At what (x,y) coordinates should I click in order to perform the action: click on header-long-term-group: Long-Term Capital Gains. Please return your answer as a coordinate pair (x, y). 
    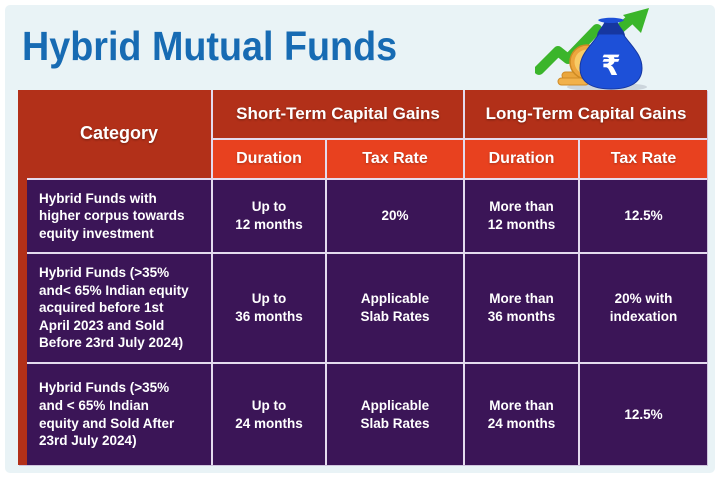
    Looking at the image, I should click on (586, 114).